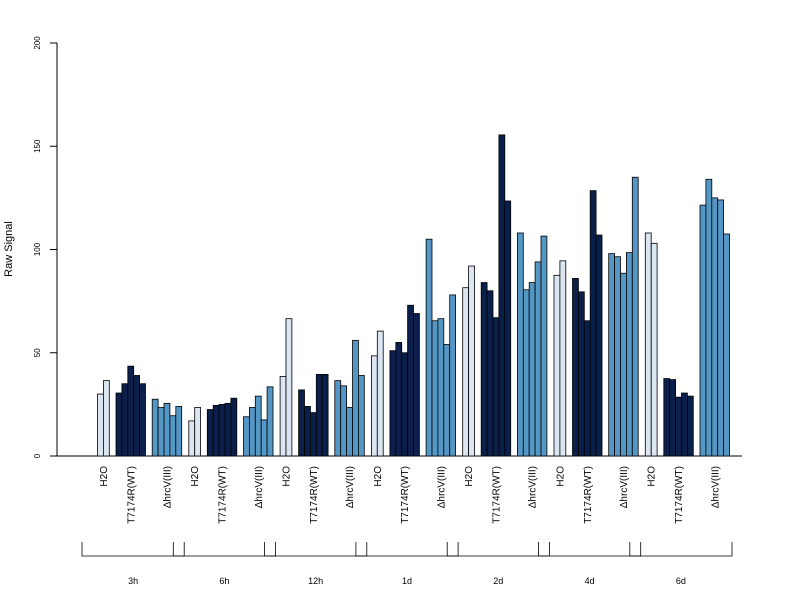  Describe the element at coordinates (590, 581) in the screenshot. I see `timepoint-label: 4d` at that location.